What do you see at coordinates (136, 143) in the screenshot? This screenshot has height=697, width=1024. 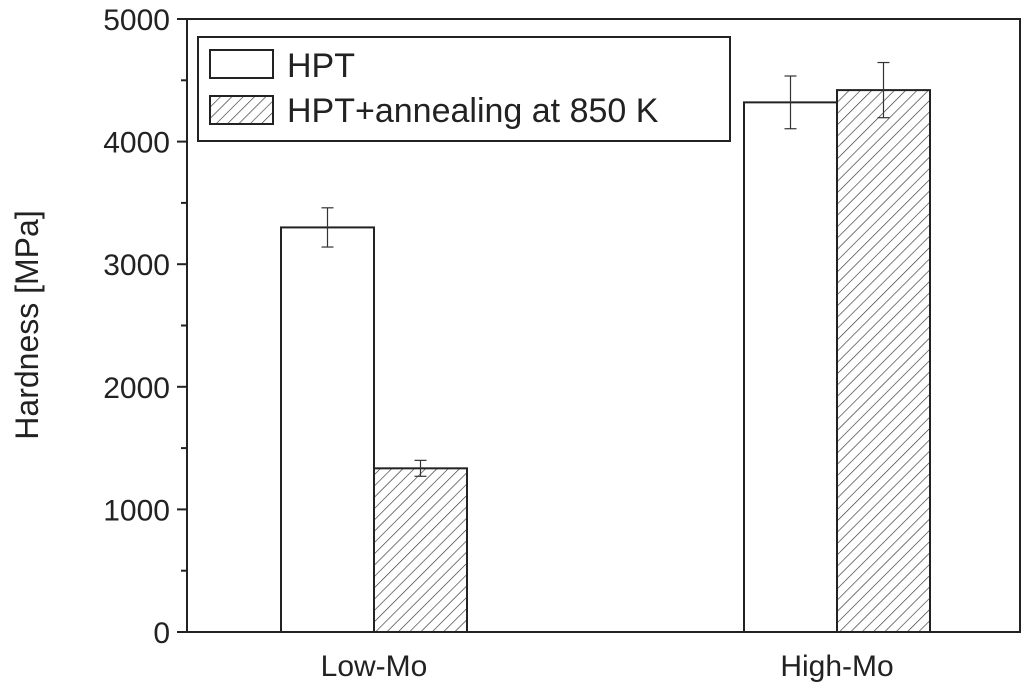 I see `y-tick-label: 4000` at bounding box center [136, 143].